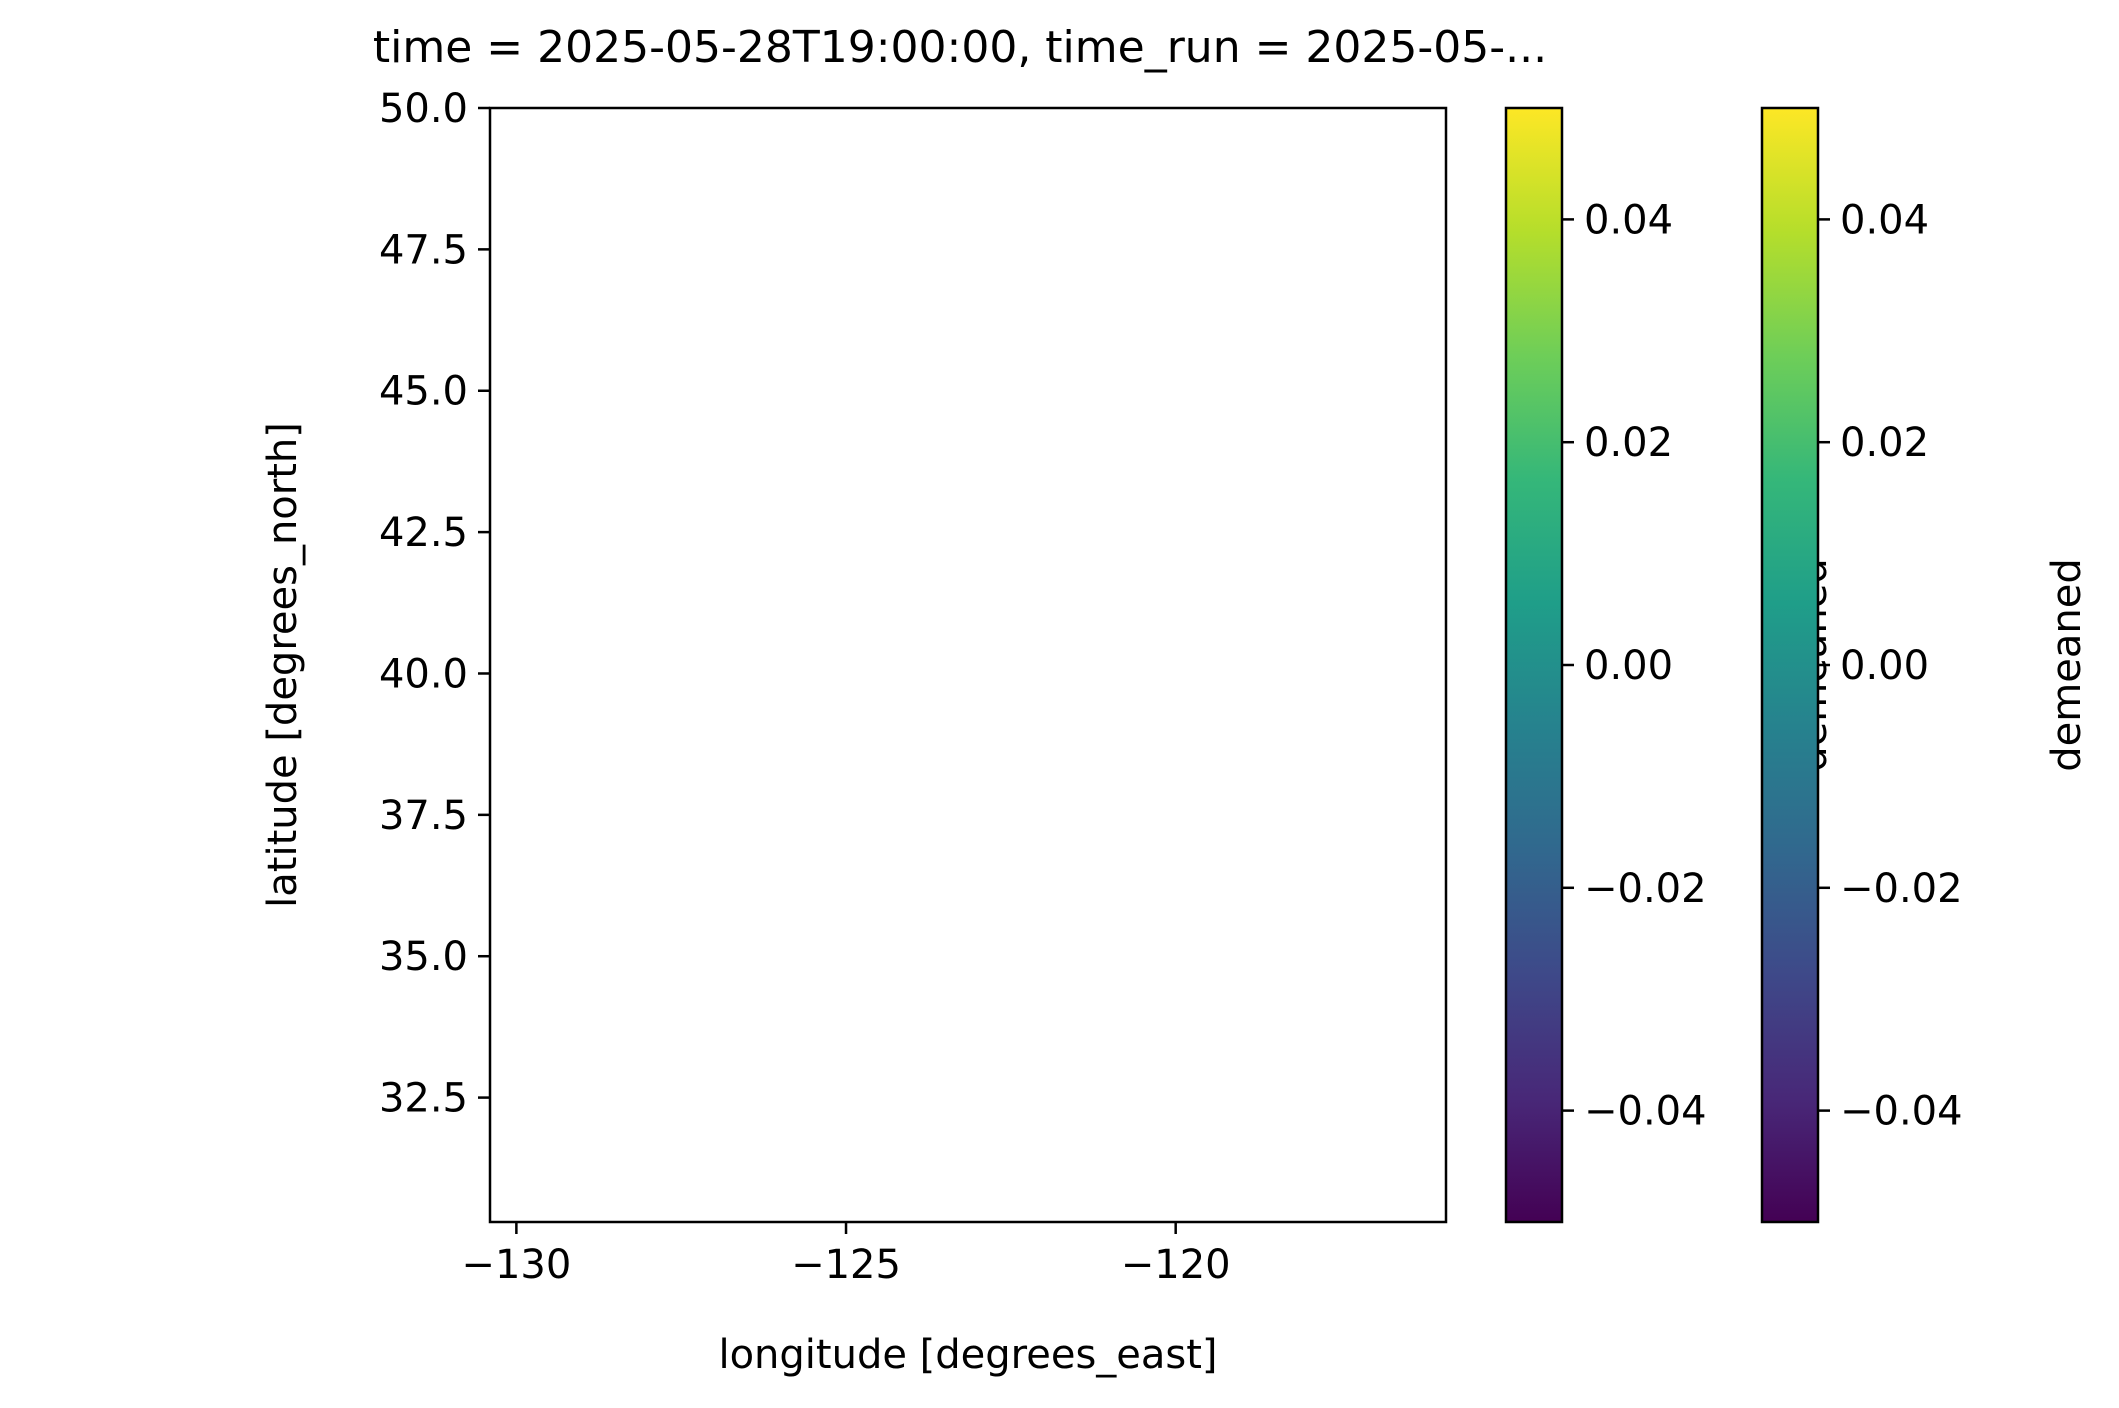 The width and height of the screenshot is (2119, 1408). I want to click on y-tick-label: 40.0, so click(423, 674).